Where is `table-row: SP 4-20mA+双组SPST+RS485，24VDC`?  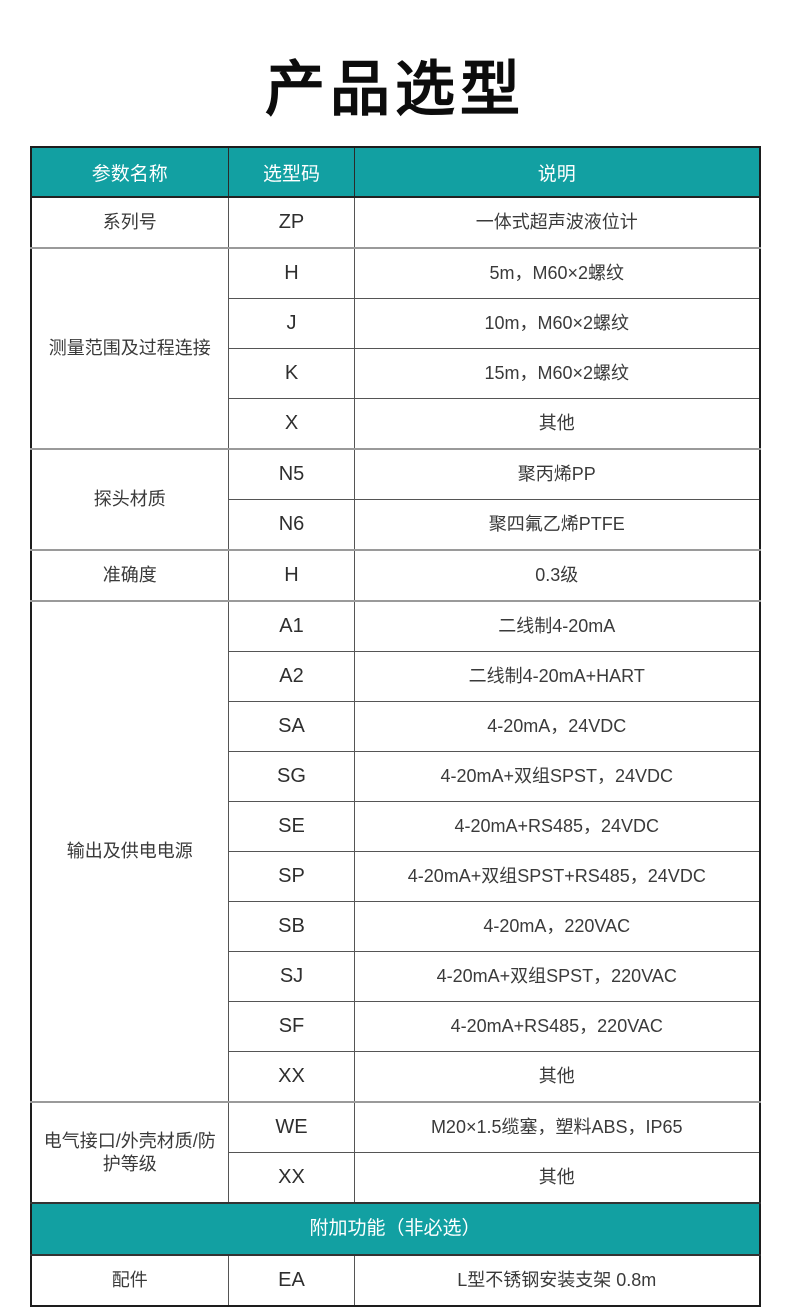
table-row: SP 4-20mA+双组SPST+RS485，24VDC is located at coordinates (395, 876).